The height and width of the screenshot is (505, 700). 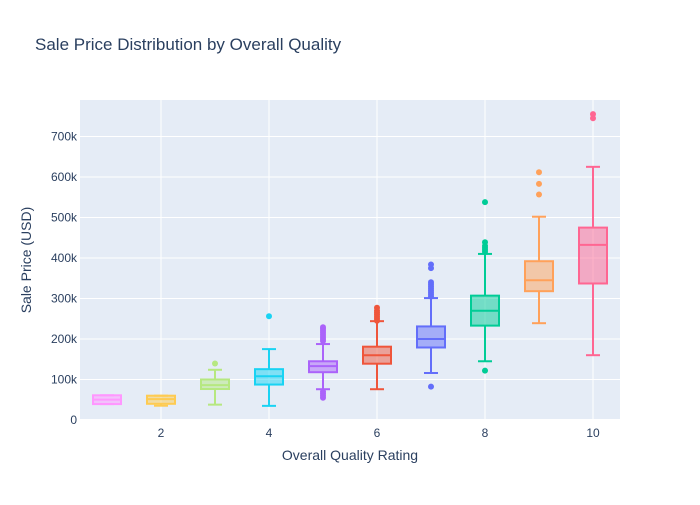 I want to click on x-axis-title: Overall Quality Rating, so click(x=350, y=455).